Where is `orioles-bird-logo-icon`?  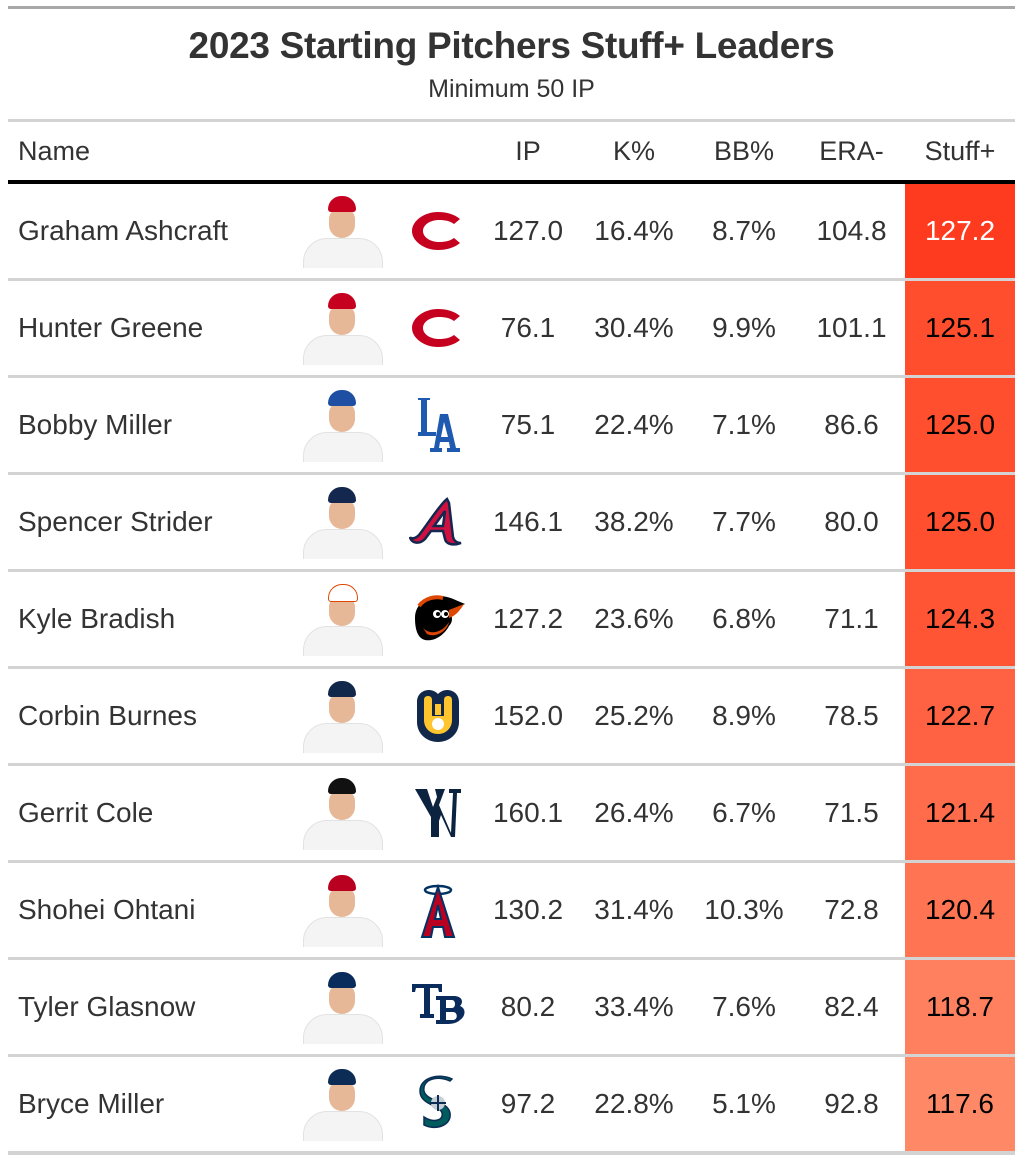 orioles-bird-logo-icon is located at coordinates (438, 619).